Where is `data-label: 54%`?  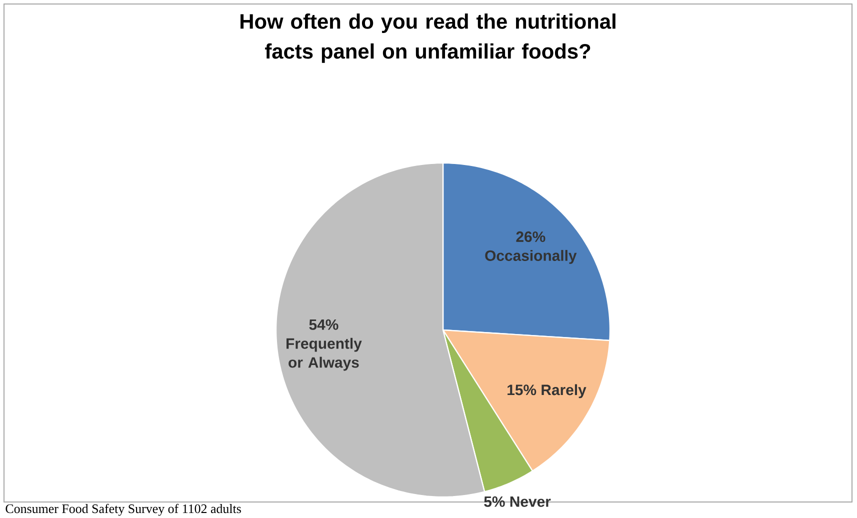
data-label: 54% is located at coordinates (323, 324).